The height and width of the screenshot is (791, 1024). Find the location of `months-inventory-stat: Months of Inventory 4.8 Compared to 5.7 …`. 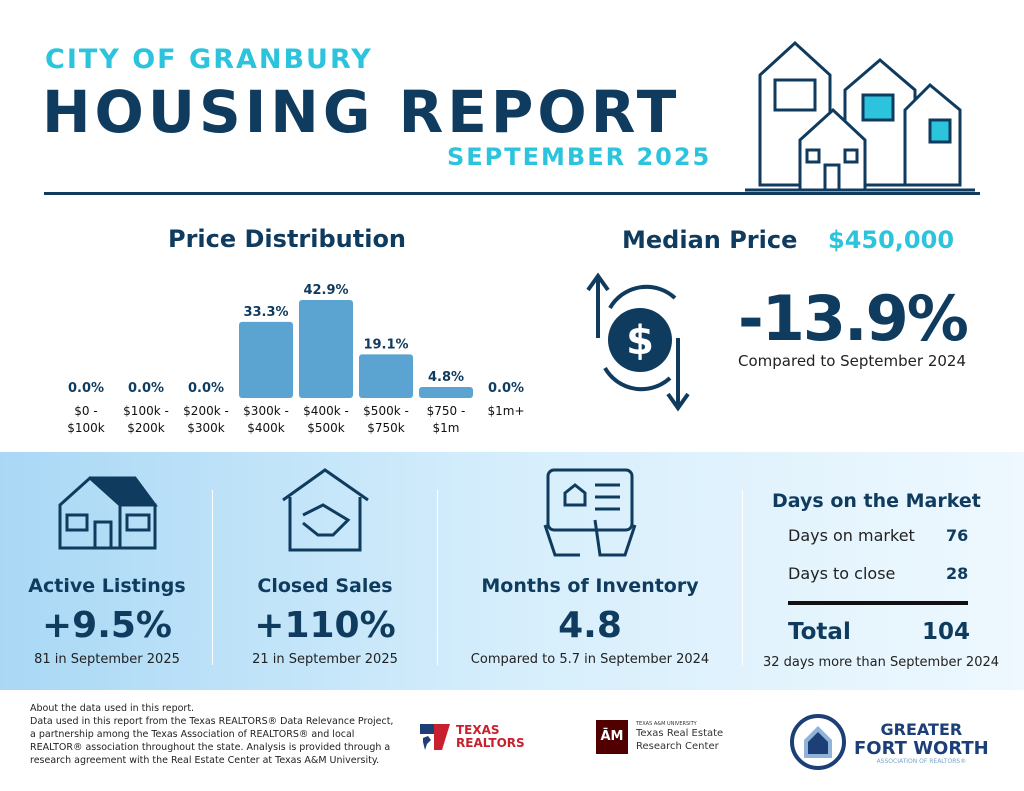

months-inventory-stat: Months of Inventory 4.8 Compared to 5.7 … is located at coordinates (590, 621).